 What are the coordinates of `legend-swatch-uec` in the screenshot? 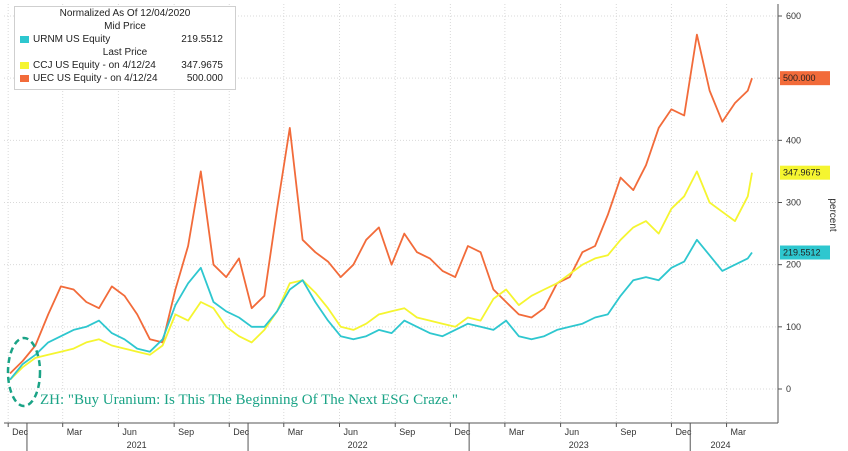 It's located at (24, 78).